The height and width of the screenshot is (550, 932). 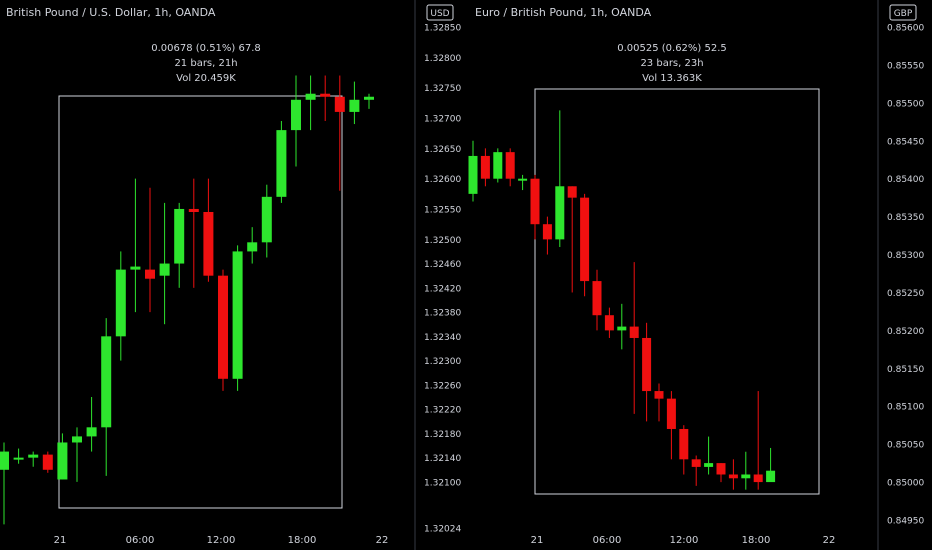 What do you see at coordinates (442, 314) in the screenshot?
I see `y-tick-label: 1.32380` at bounding box center [442, 314].